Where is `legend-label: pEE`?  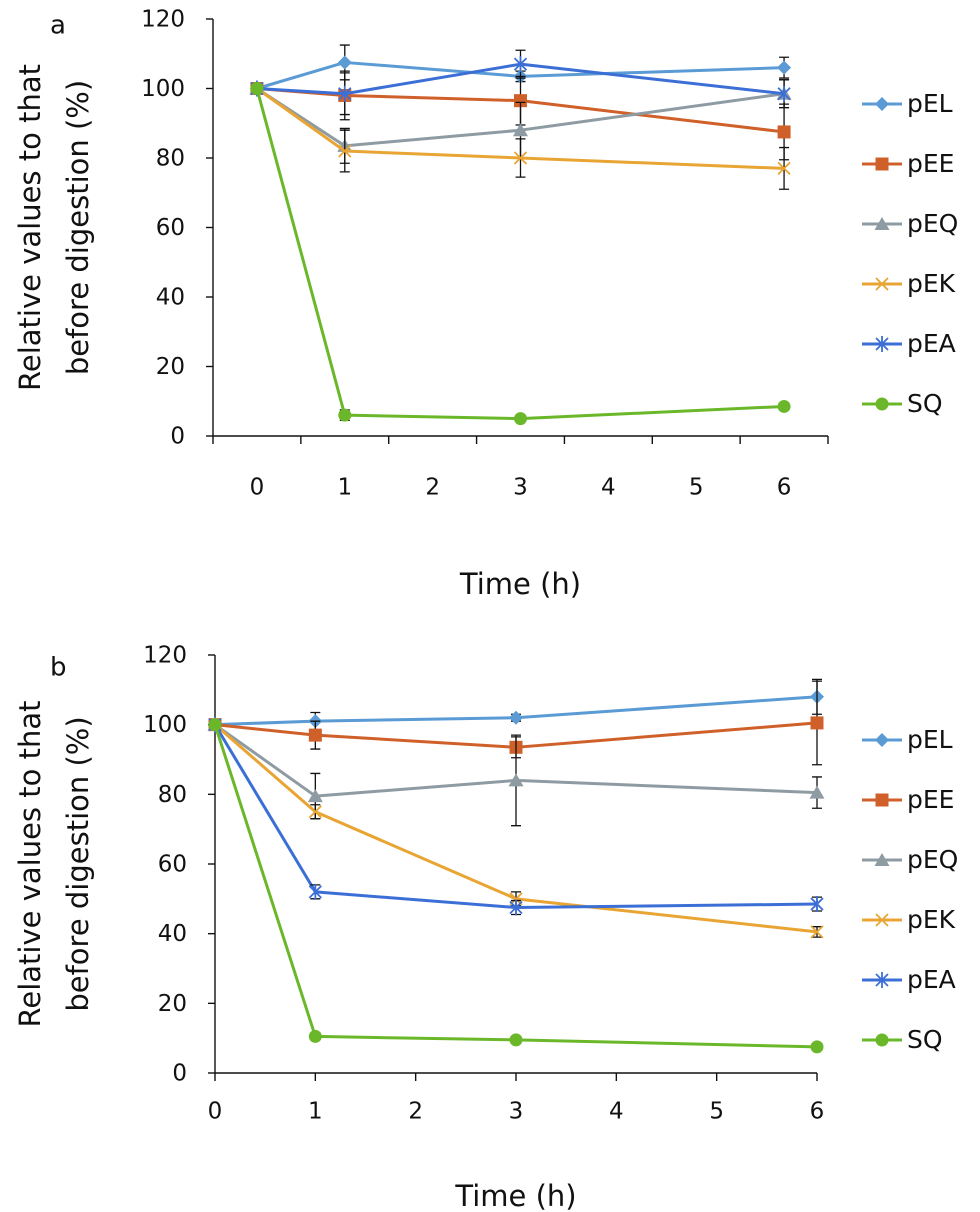 legend-label: pEE is located at coordinates (930, 799).